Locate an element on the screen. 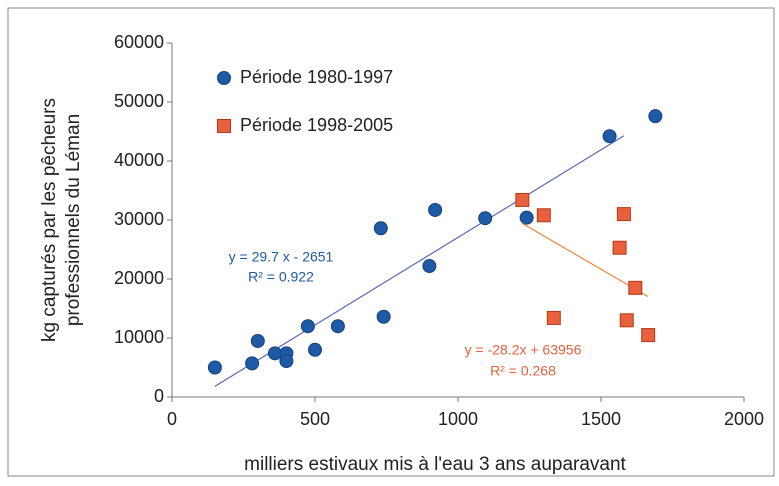 This screenshot has width=779, height=486. y-tick-label: 60000 is located at coordinates (139, 42).